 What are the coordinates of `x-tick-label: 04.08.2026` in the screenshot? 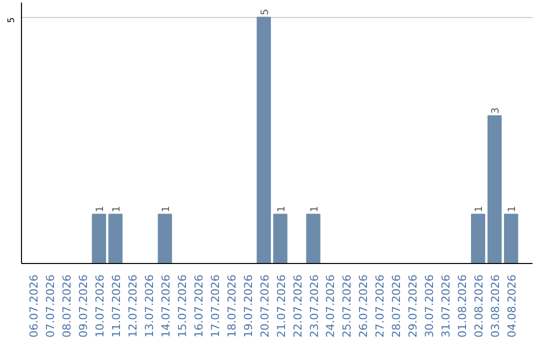 It's located at (512, 306).